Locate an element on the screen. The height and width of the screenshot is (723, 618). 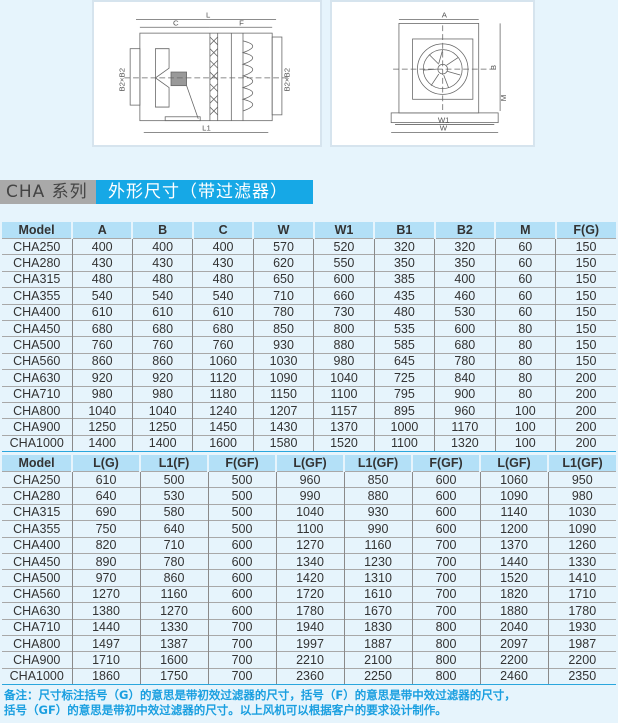
value-cell: 2210 is located at coordinates (309, 660).